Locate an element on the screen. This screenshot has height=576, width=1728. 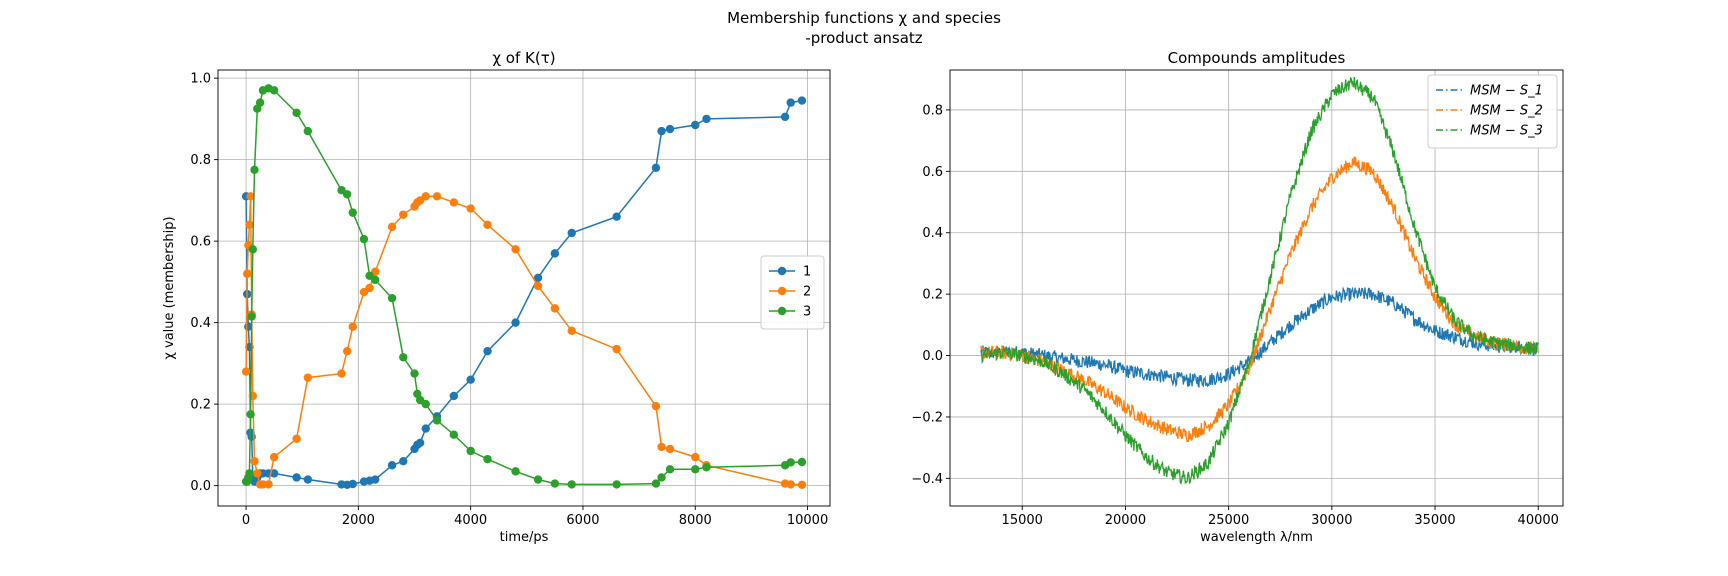
y-axis-label: χ value (membership) is located at coordinates (169, 287).